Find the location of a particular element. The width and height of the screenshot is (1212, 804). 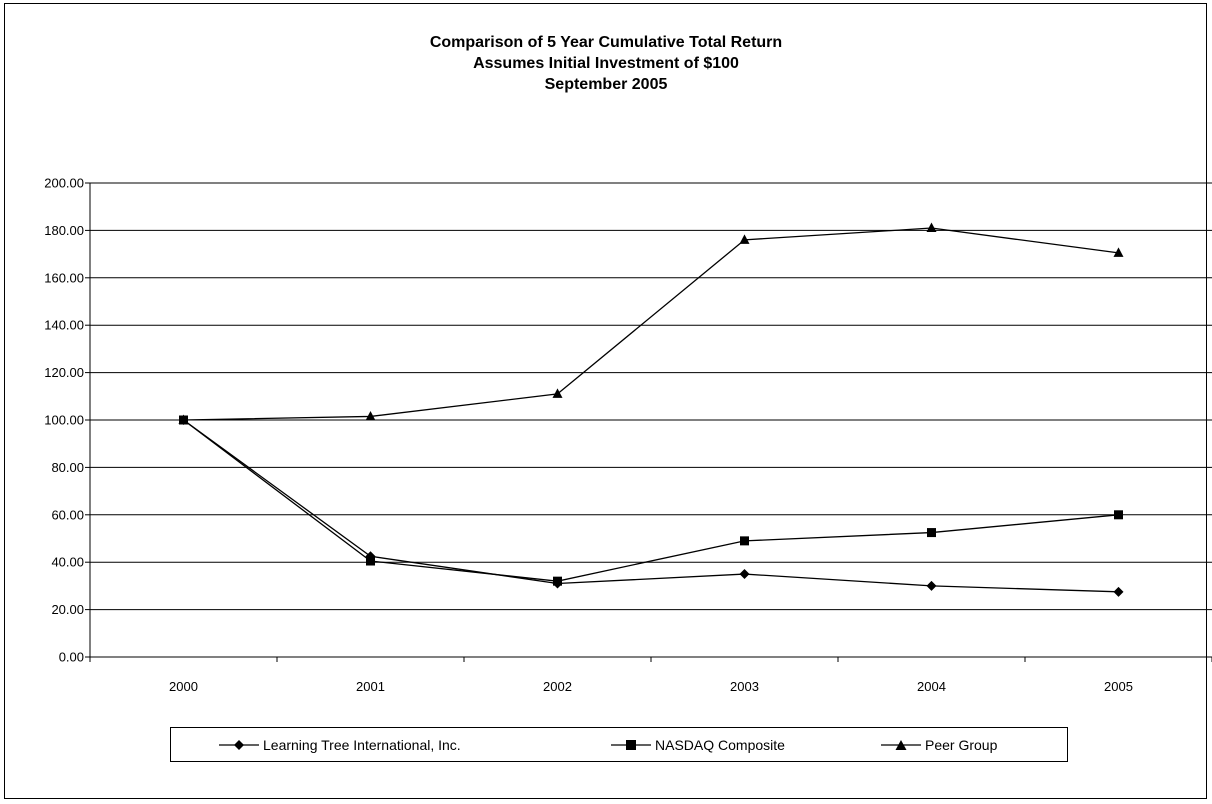

x-tick-label: 2004 is located at coordinates (931, 686).